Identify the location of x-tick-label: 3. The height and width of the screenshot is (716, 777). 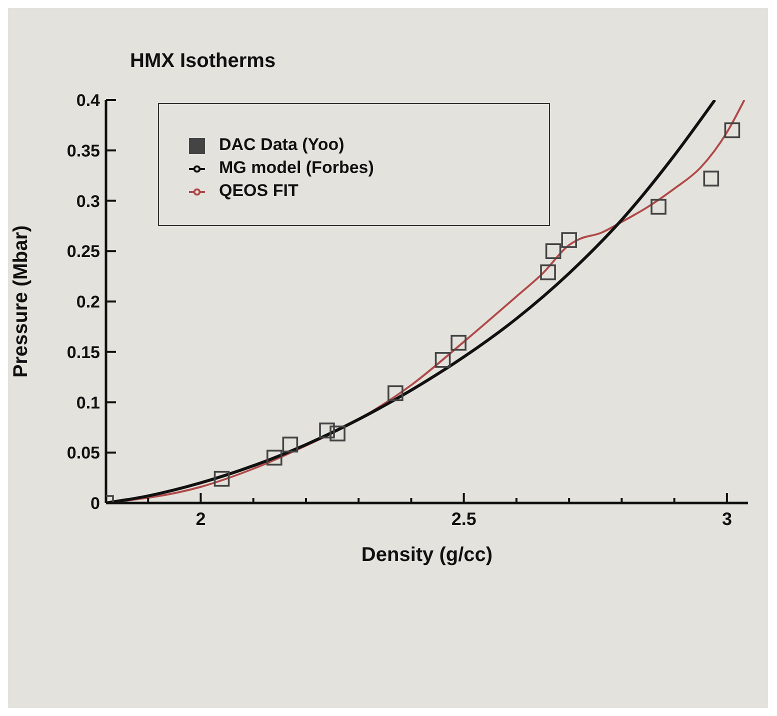
(727, 519).